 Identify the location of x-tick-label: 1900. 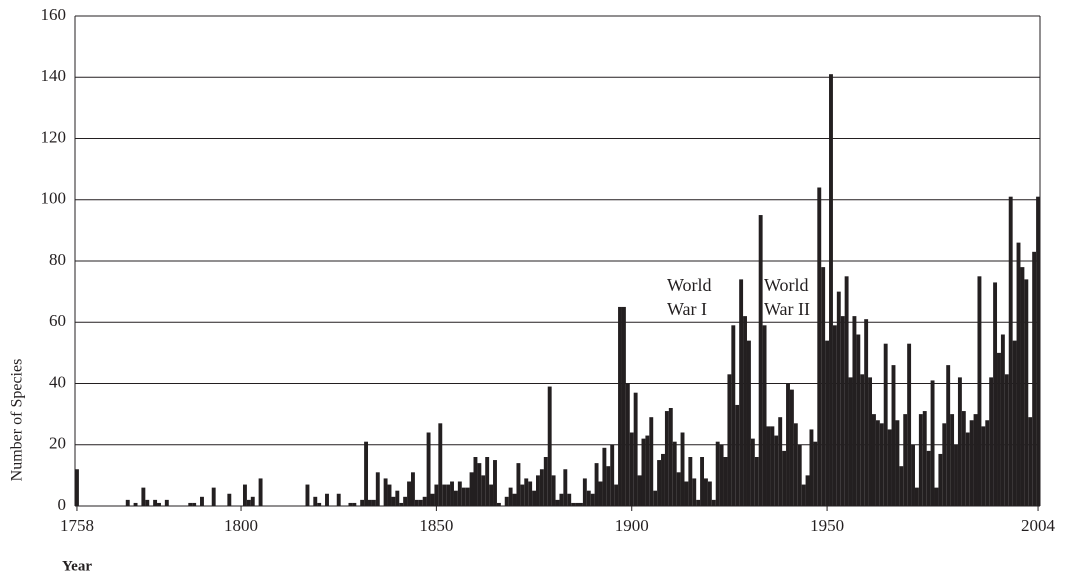
(632, 525).